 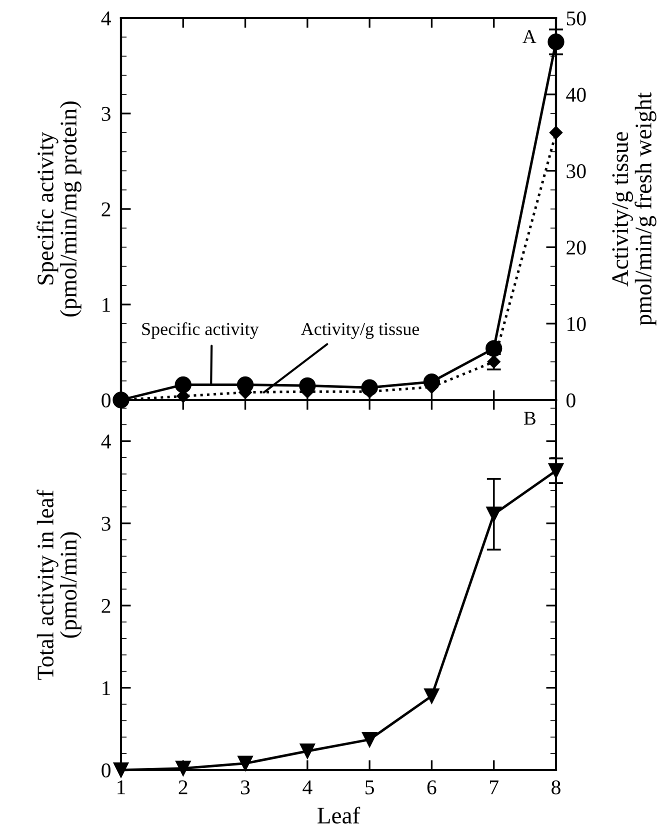 I want to click on x-tick-label: 8, so click(x=556, y=787).